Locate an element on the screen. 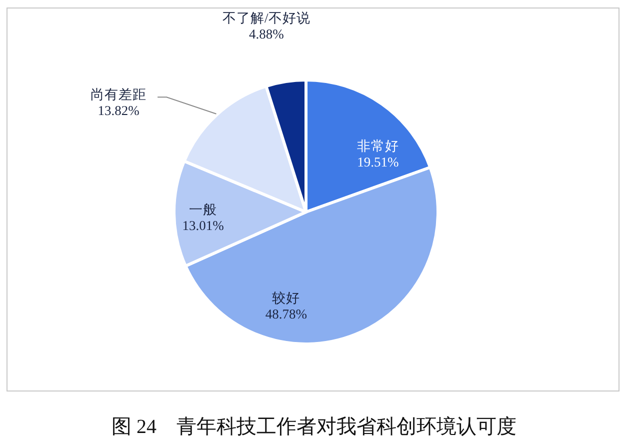 The image size is (627, 444). slice-label: 不了解/不好说 is located at coordinates (266, 18).